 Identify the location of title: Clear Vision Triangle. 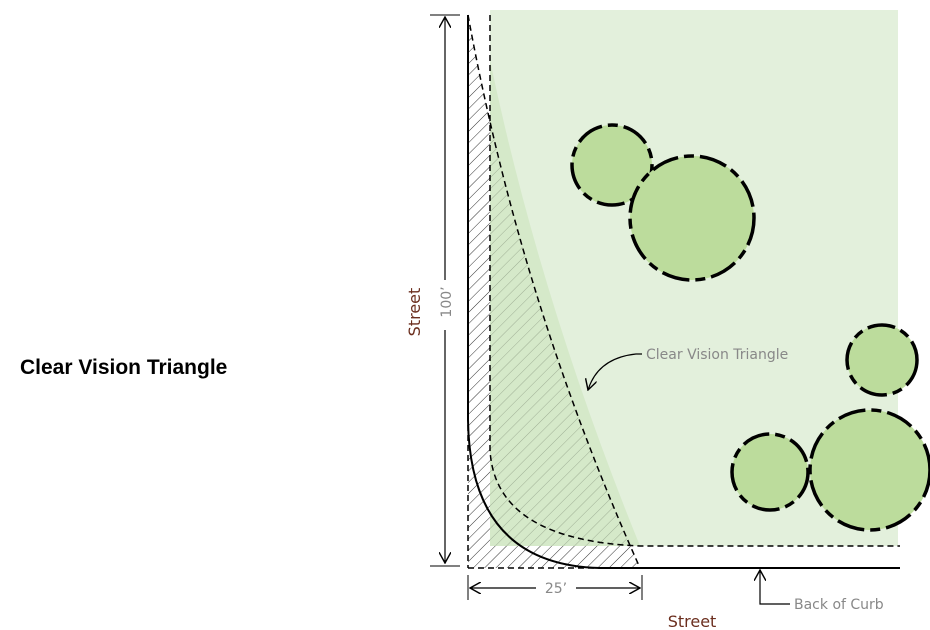
(124, 367).